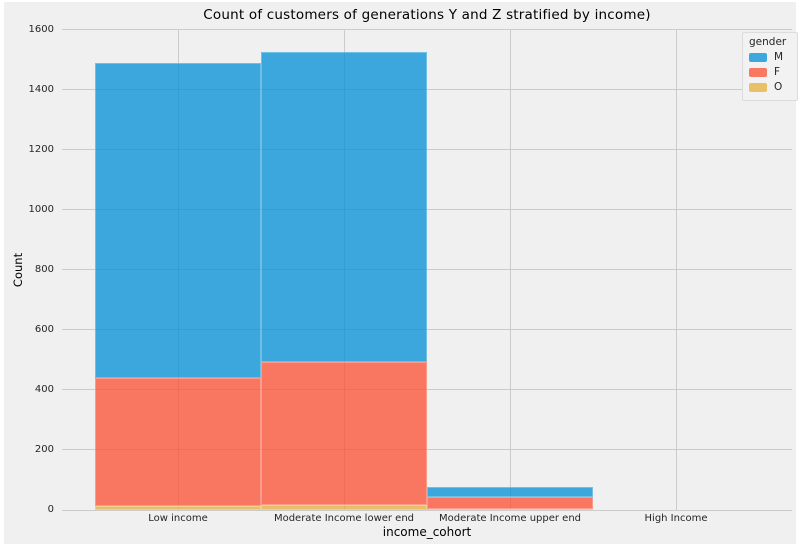  What do you see at coordinates (427, 532) in the screenshot?
I see `x-axis-label: income_cohort` at bounding box center [427, 532].